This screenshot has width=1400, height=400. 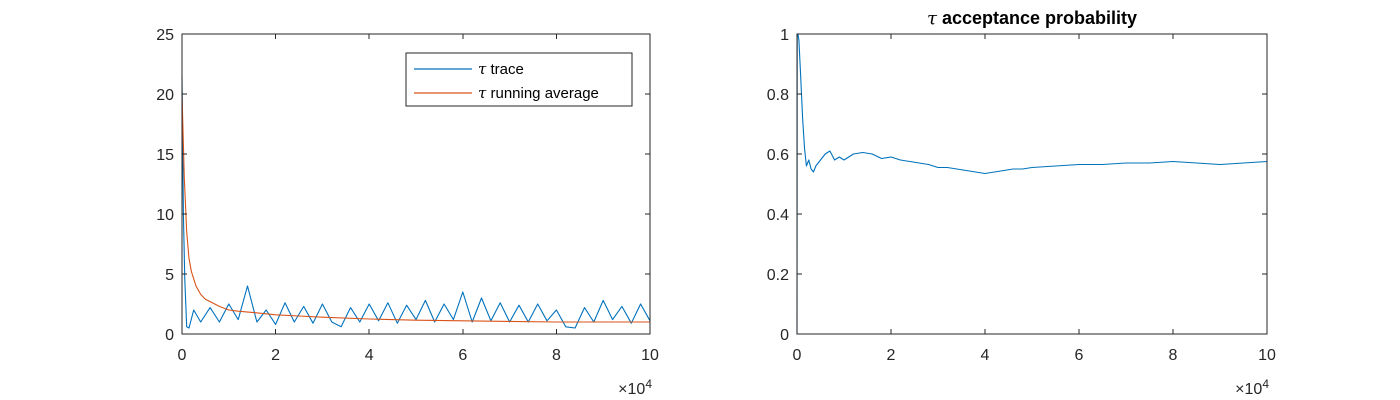 I want to click on y-tick-label: 10, so click(x=165, y=215).